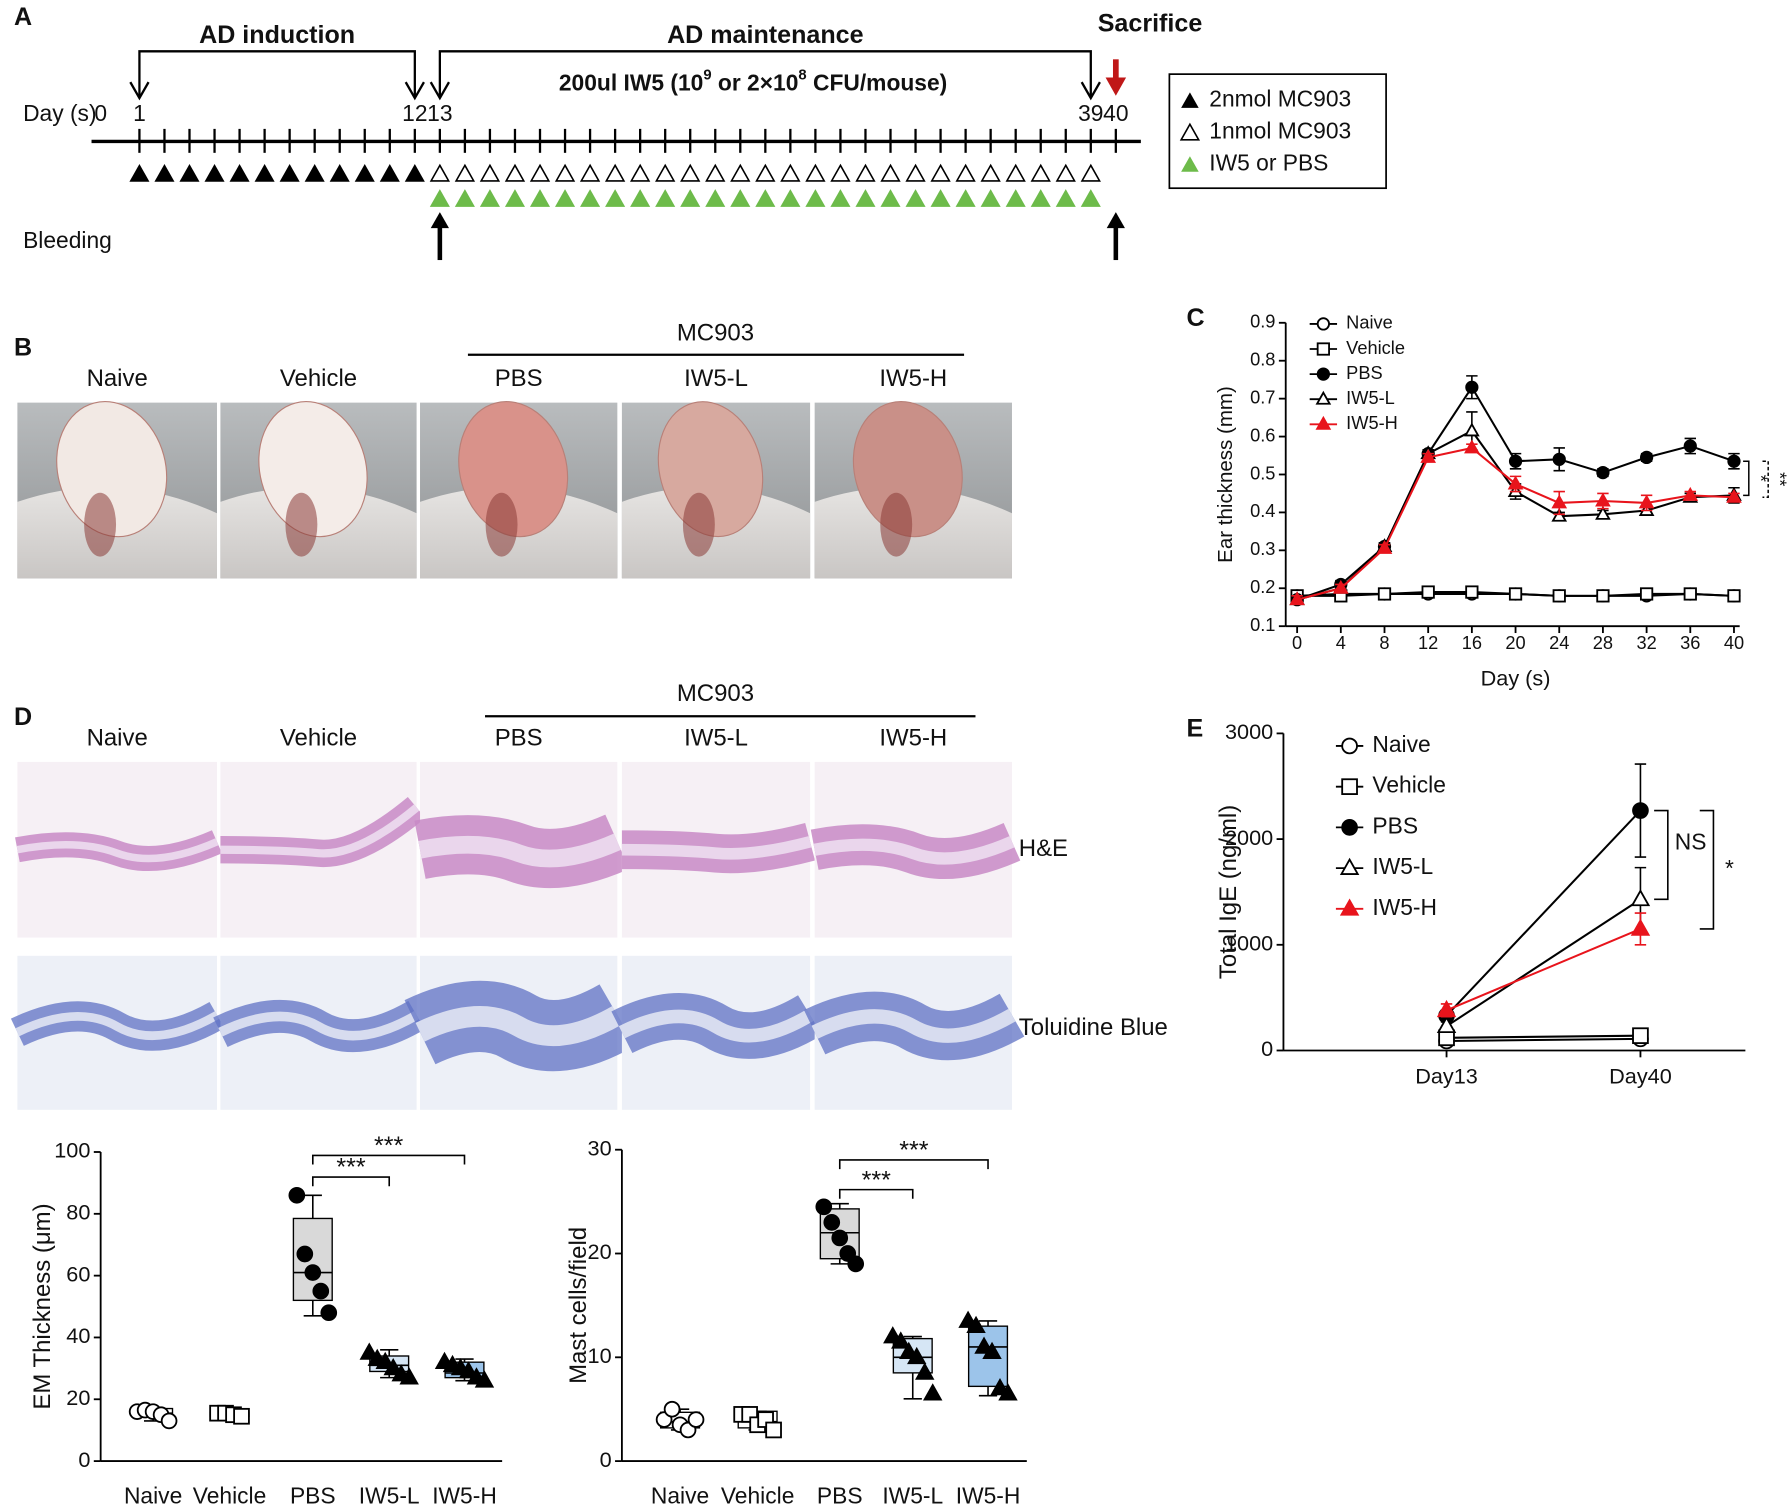 The height and width of the screenshot is (1509, 1789). I want to click on photo-label: Vehicle, so click(318, 378).